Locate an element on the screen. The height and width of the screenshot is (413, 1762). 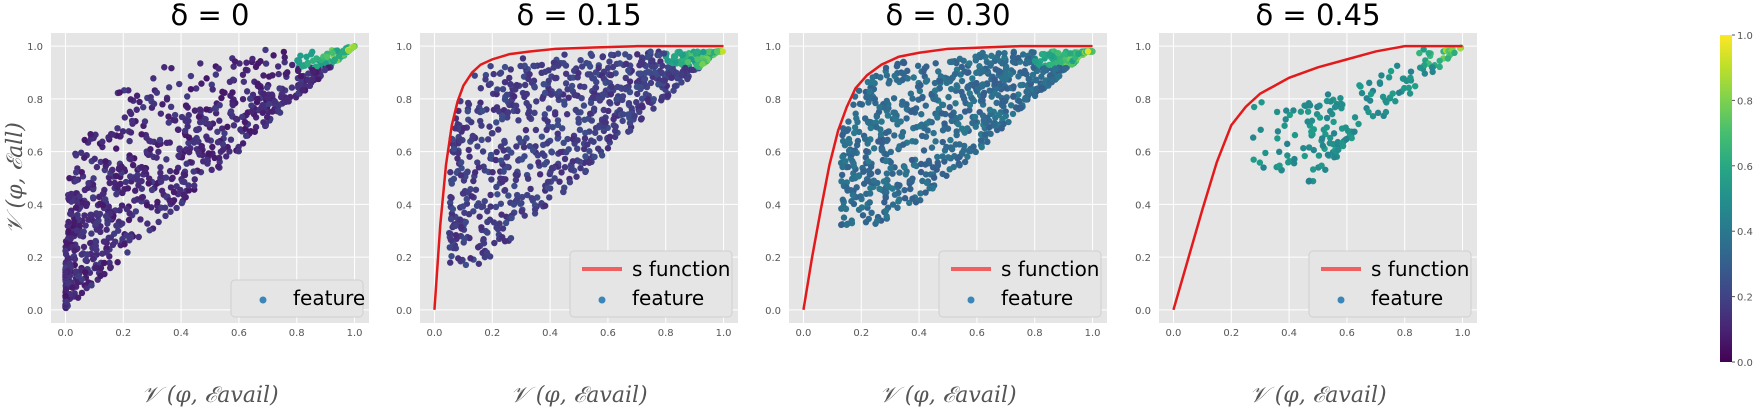
x-tick-label: 1.0 is located at coordinates (1463, 333).